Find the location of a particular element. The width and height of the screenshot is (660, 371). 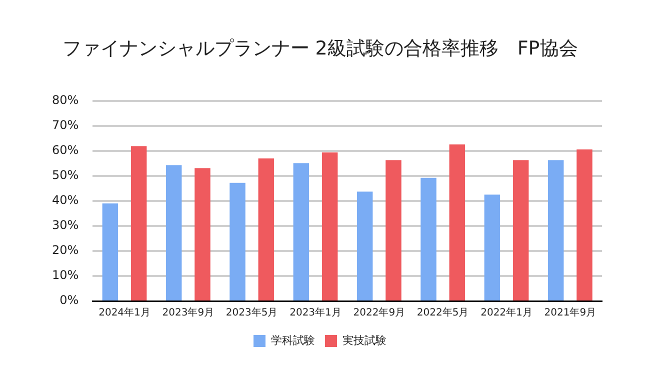

chart-title: ファイナンシャルプランナー 2級試験の合格率推移 FP協会 is located at coordinates (320, 48).